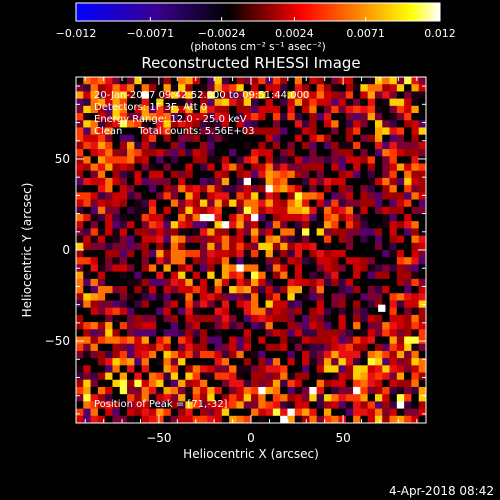 The width and height of the screenshot is (500, 500). I want to click on colorbar-tick-label: 0.0024, so click(294, 33).